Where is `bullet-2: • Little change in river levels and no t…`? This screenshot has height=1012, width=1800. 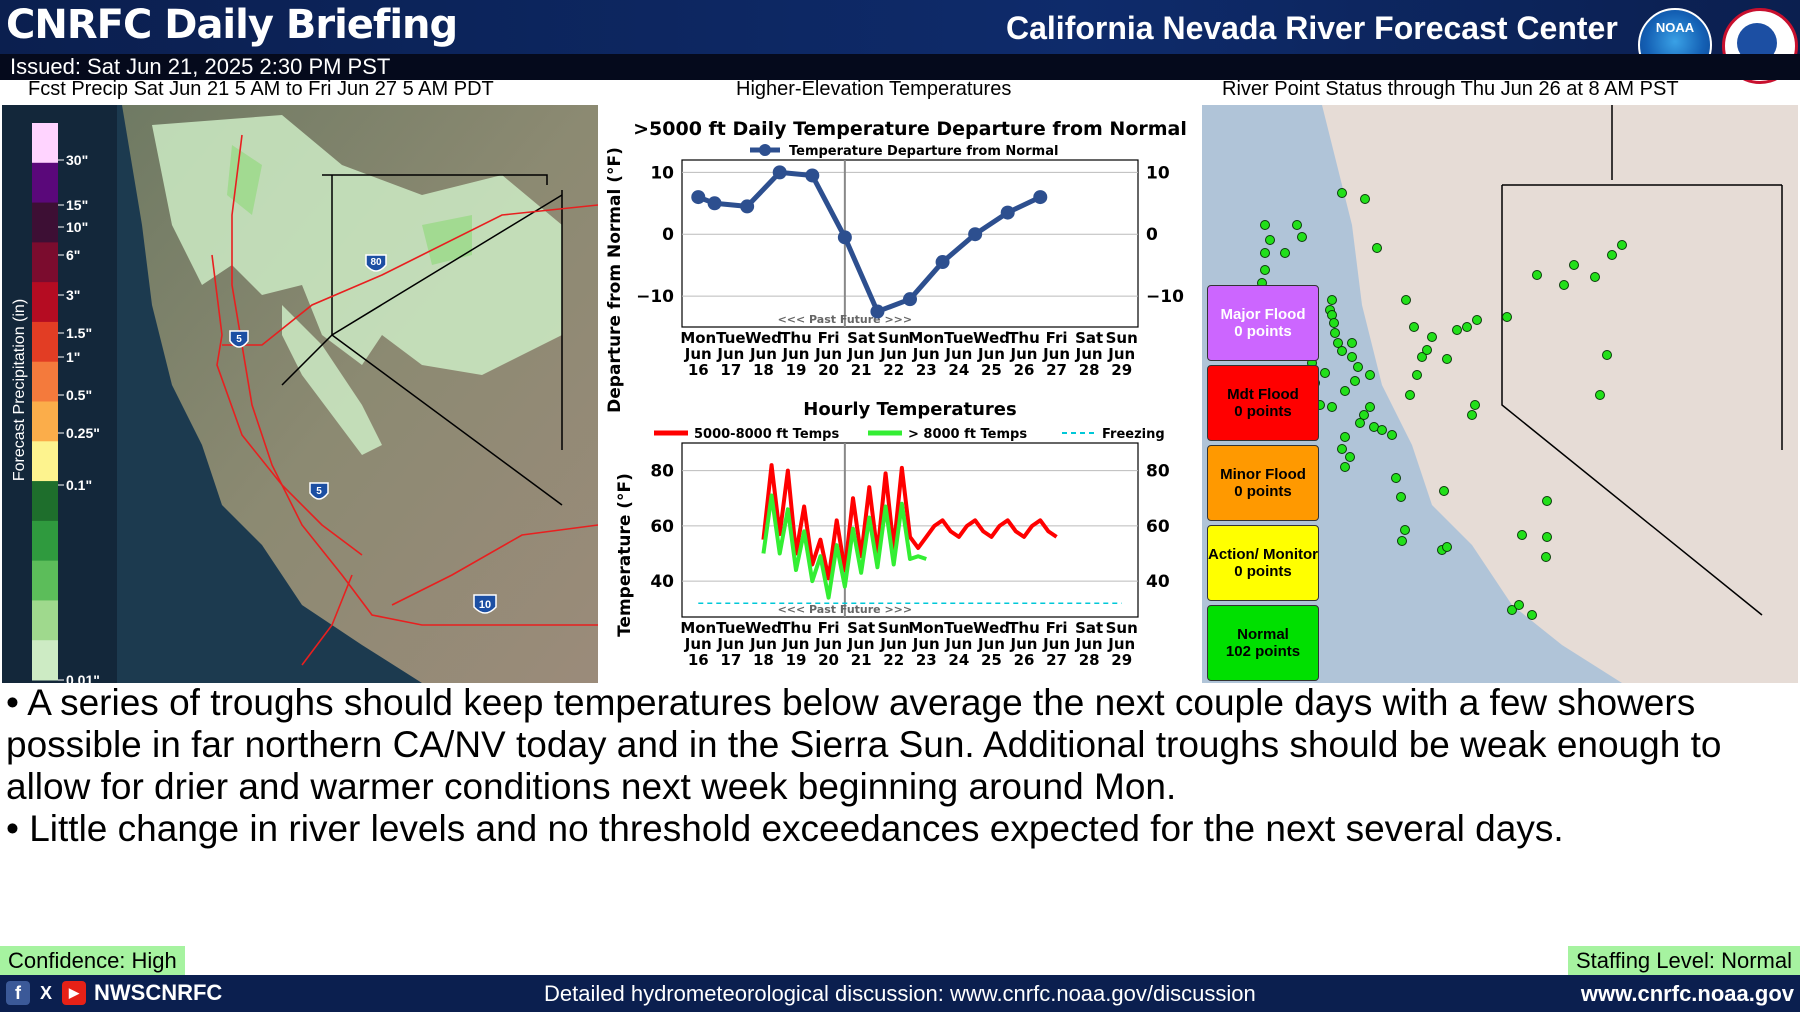
bullet-2: • Little change in river levels and no t… is located at coordinates (785, 828).